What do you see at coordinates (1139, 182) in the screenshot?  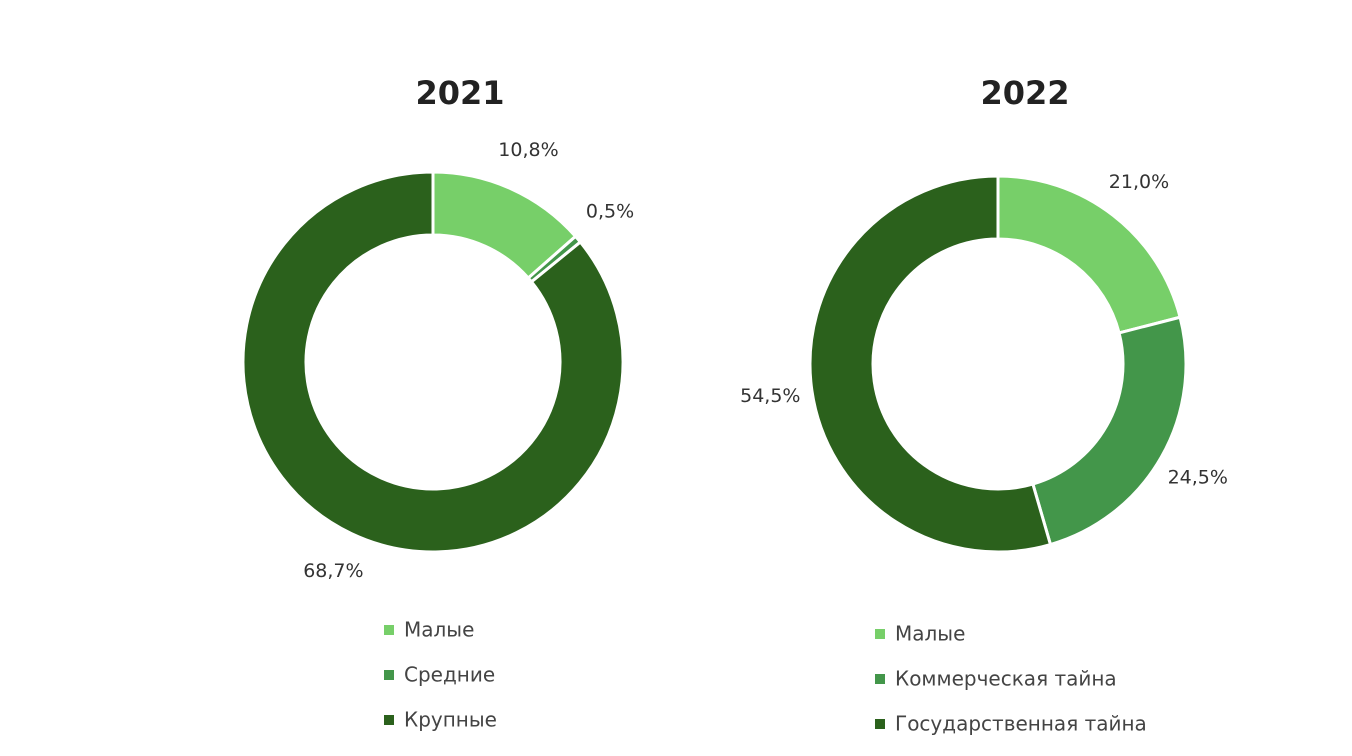 I see `data-label: 21,0%` at bounding box center [1139, 182].